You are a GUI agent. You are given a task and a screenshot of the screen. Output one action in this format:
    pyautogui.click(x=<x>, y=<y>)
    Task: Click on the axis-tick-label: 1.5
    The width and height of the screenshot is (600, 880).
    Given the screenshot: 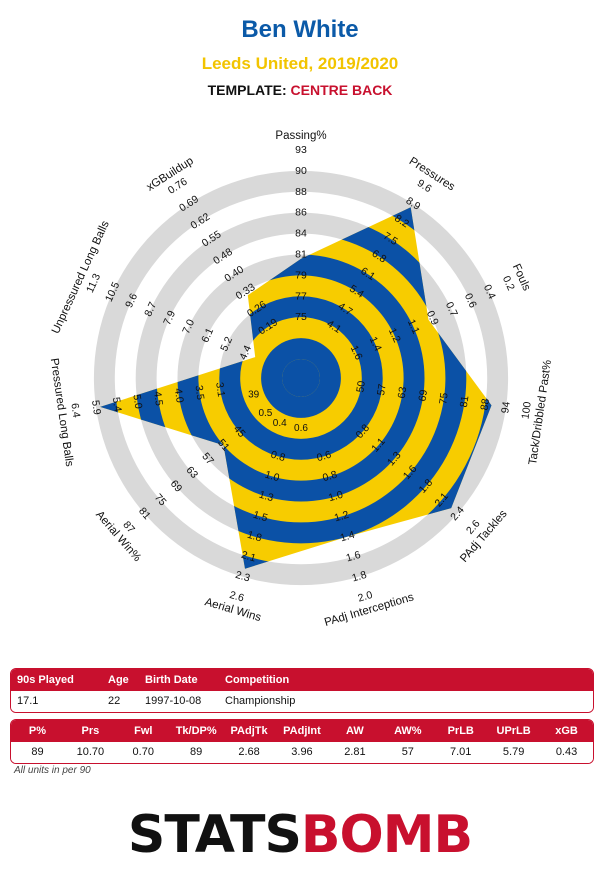 What is the action you would take?
    pyautogui.click(x=261, y=517)
    